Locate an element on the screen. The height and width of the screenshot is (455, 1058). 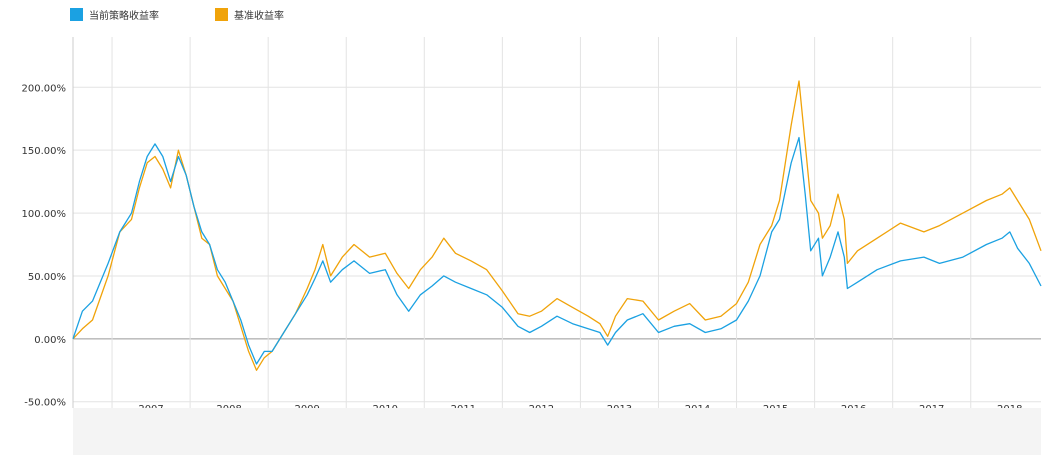
time-range-scrollbar is located at coordinates (557, 431).